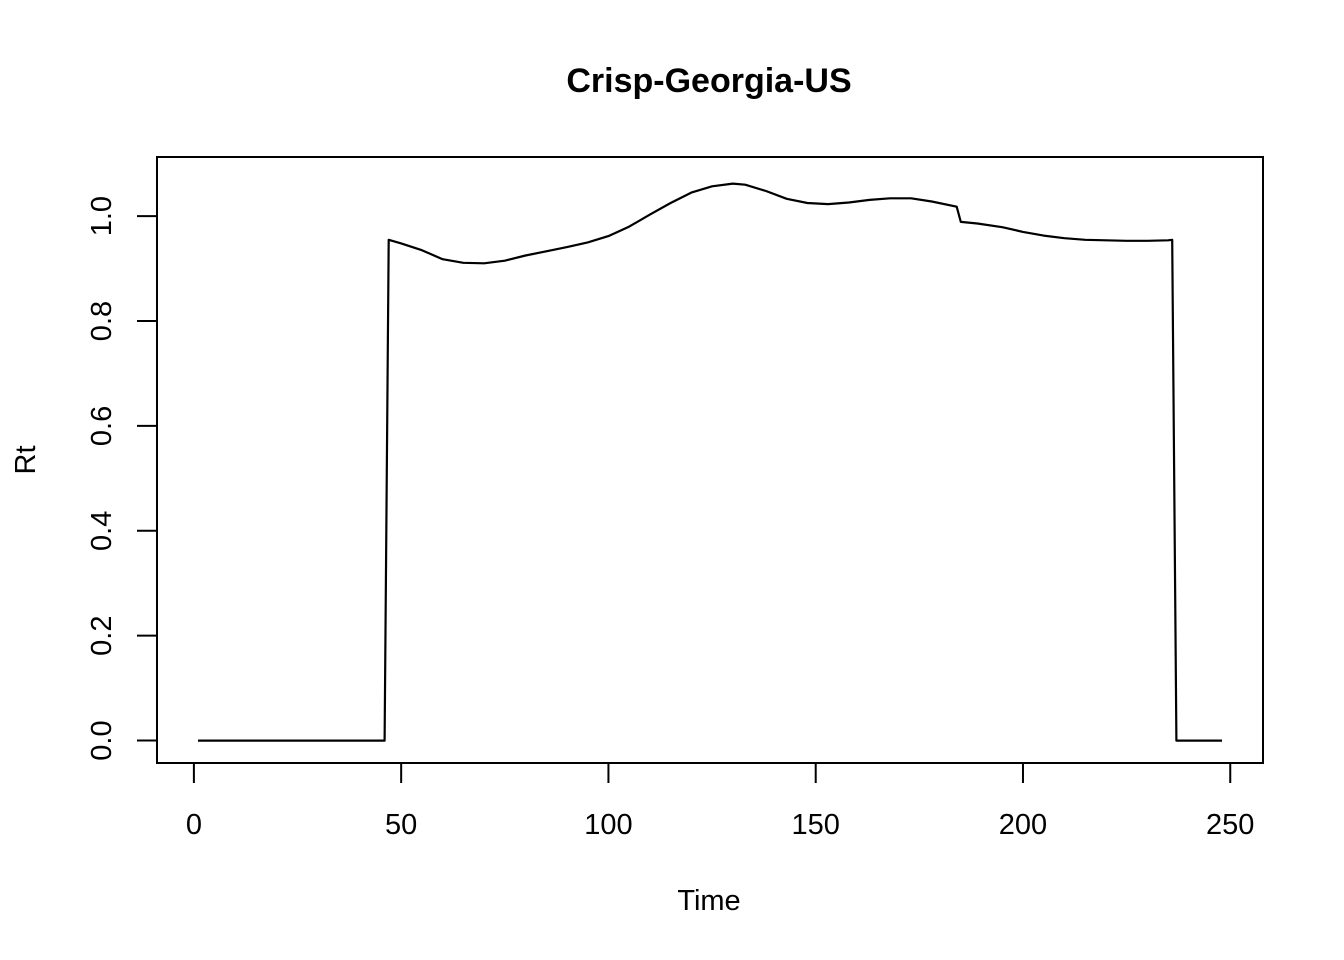 Image resolution: width=1344 pixels, height=960 pixels. What do you see at coordinates (1230, 825) in the screenshot?
I see `x-tick-label: 250` at bounding box center [1230, 825].